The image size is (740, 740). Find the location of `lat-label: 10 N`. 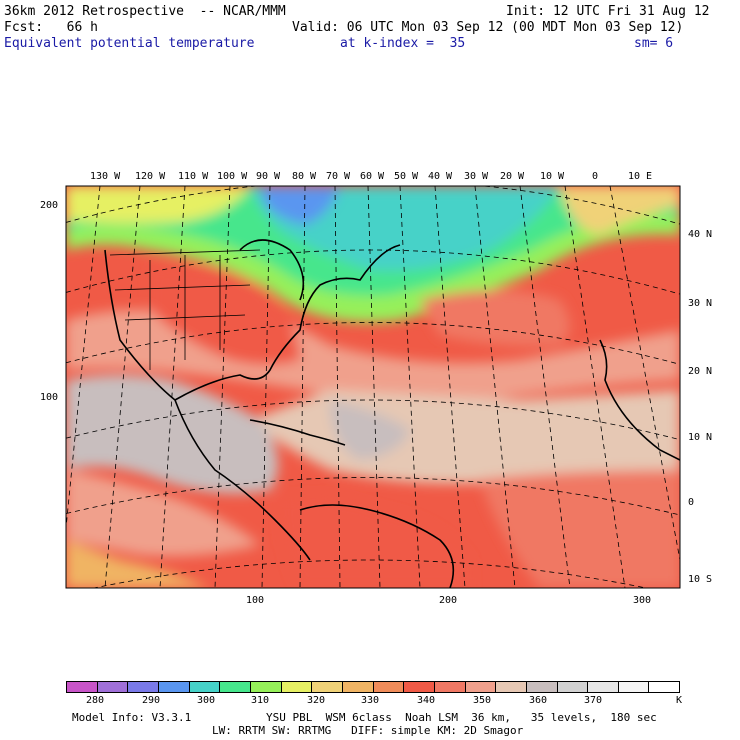

lat-label: 10 N is located at coordinates (700, 437).